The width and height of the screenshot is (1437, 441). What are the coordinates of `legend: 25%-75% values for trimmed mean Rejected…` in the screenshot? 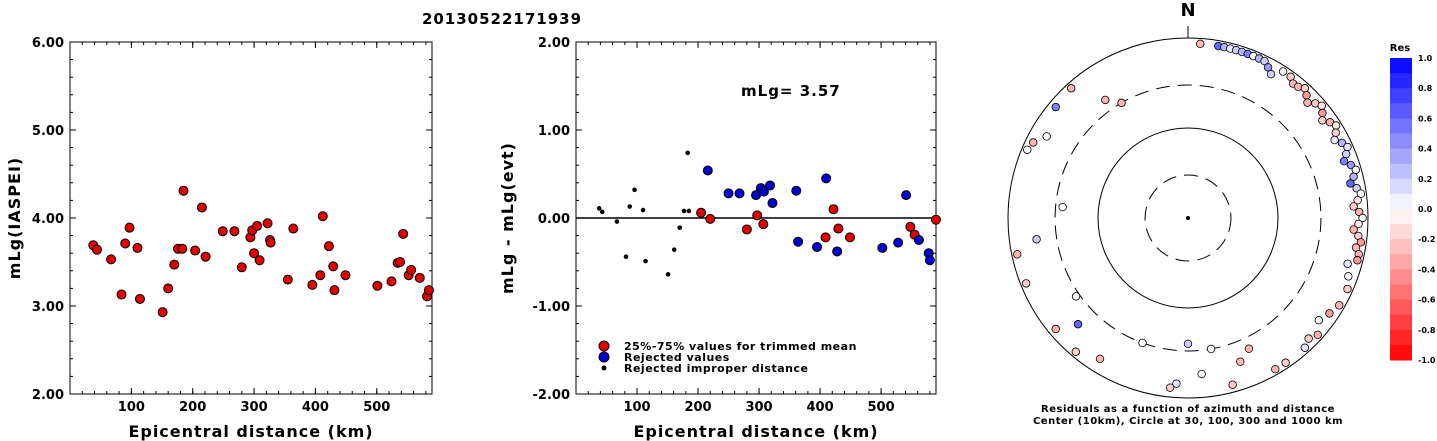 It's located at (727, 357).